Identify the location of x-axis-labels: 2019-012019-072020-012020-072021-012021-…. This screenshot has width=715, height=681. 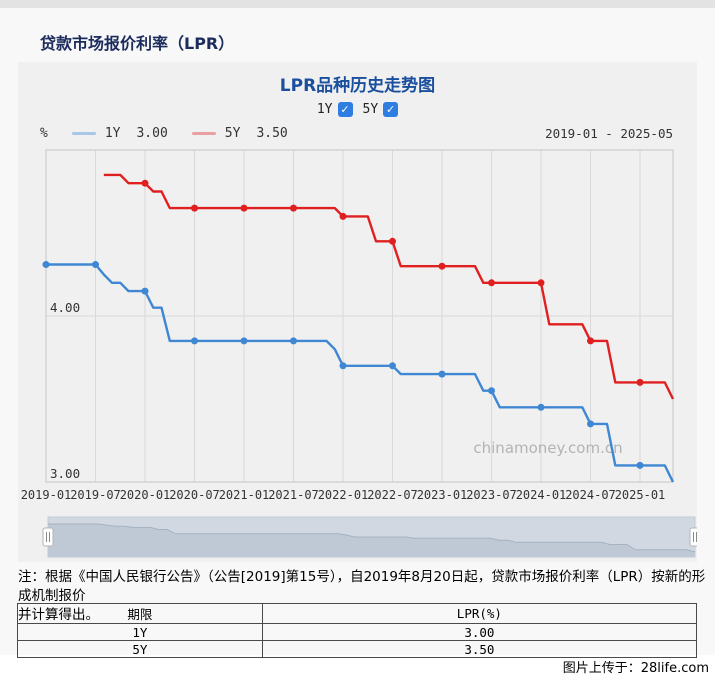
(343, 495).